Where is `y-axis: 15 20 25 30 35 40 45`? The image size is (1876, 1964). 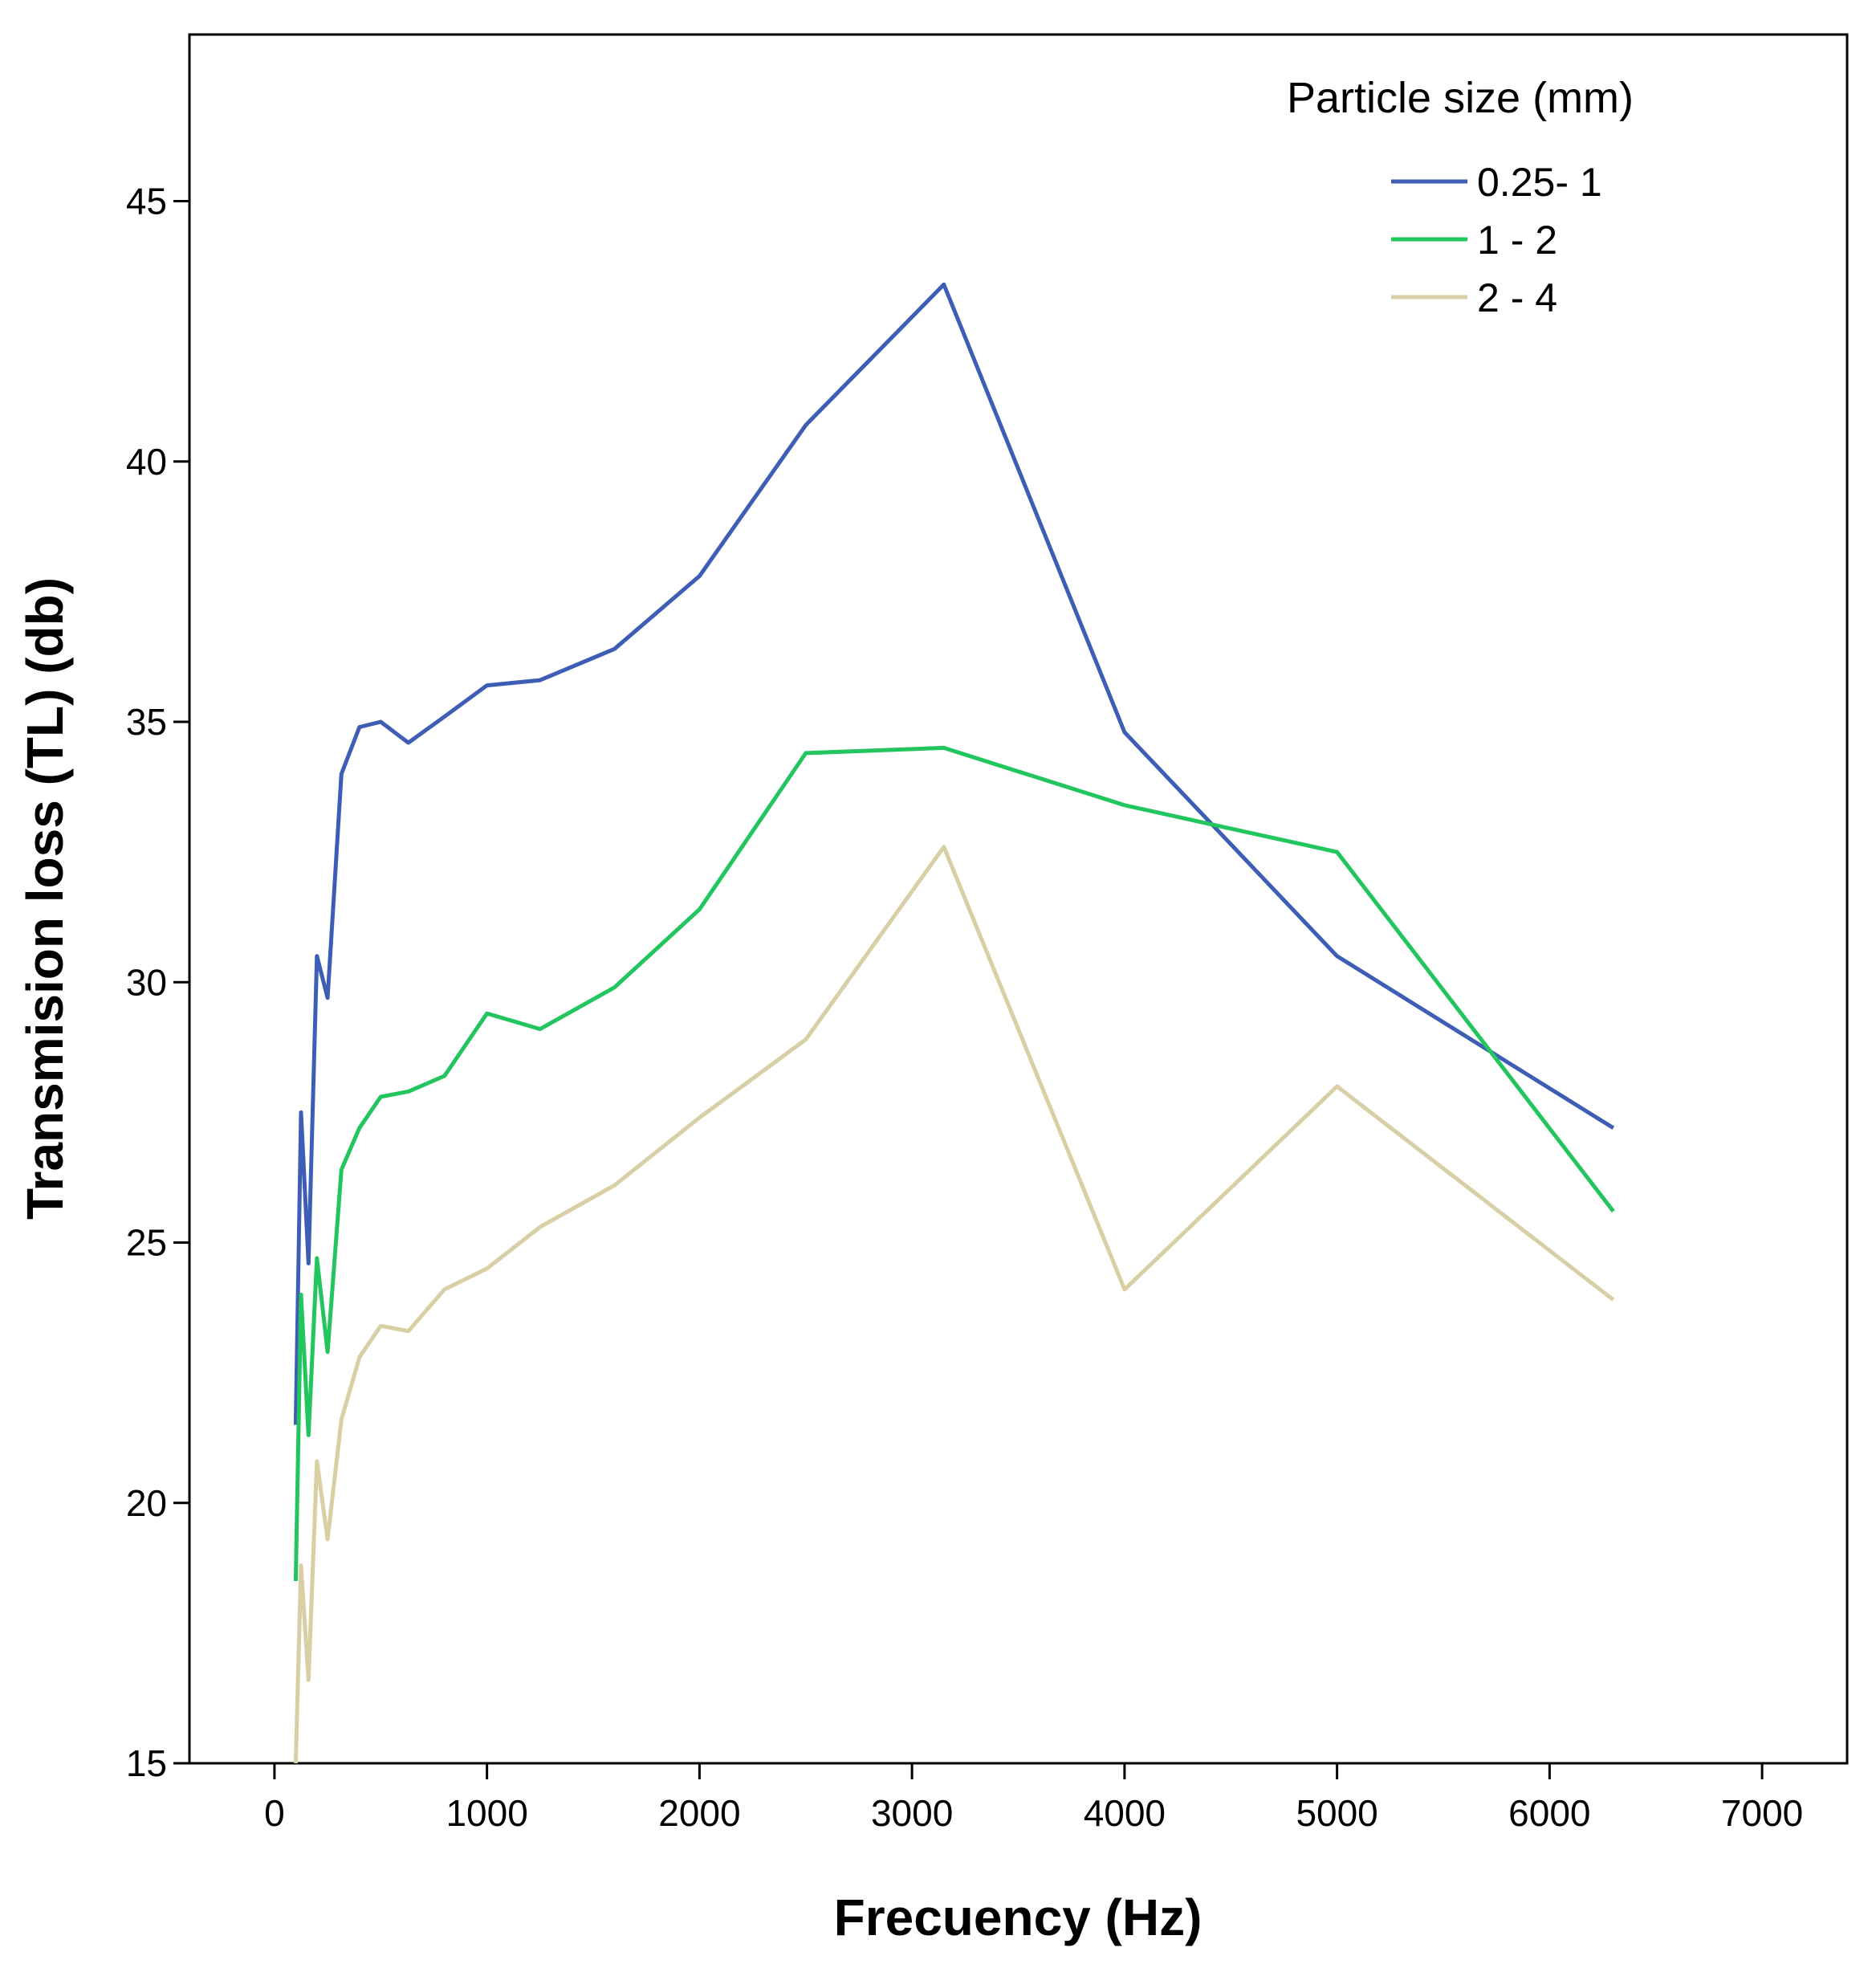 y-axis: 15 20 25 30 35 40 45 is located at coordinates (157, 982).